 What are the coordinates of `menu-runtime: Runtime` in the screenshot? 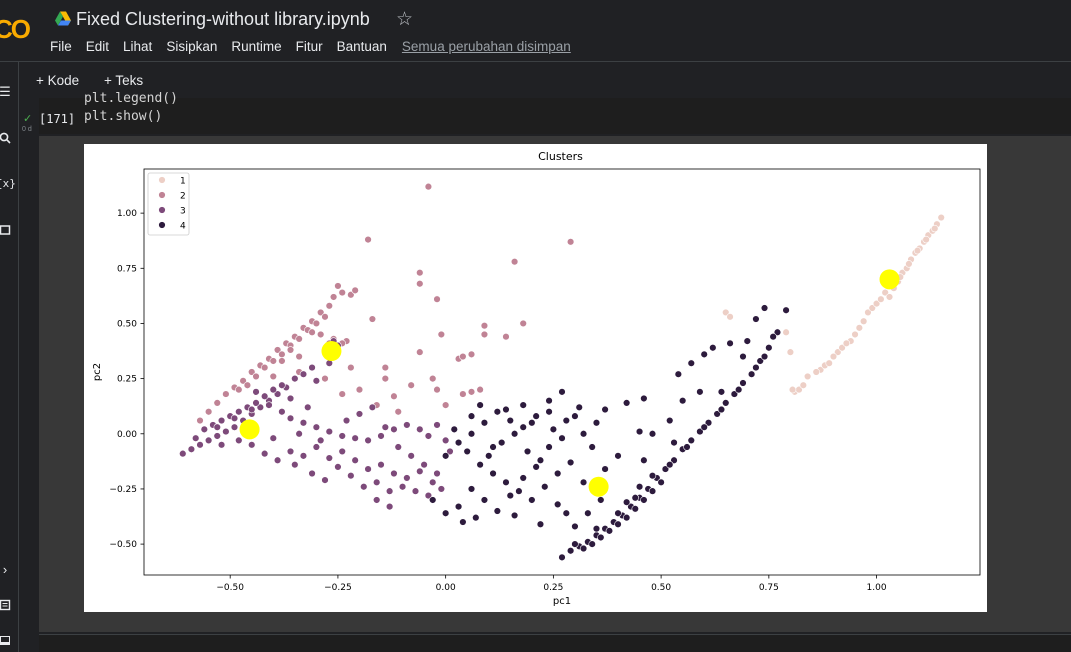 It's located at (256, 46).